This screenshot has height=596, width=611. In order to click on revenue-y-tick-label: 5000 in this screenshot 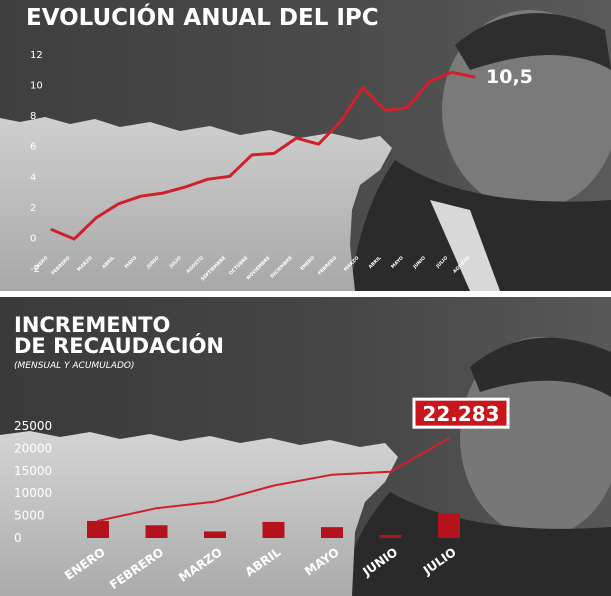, I will do `click(29, 516)`.